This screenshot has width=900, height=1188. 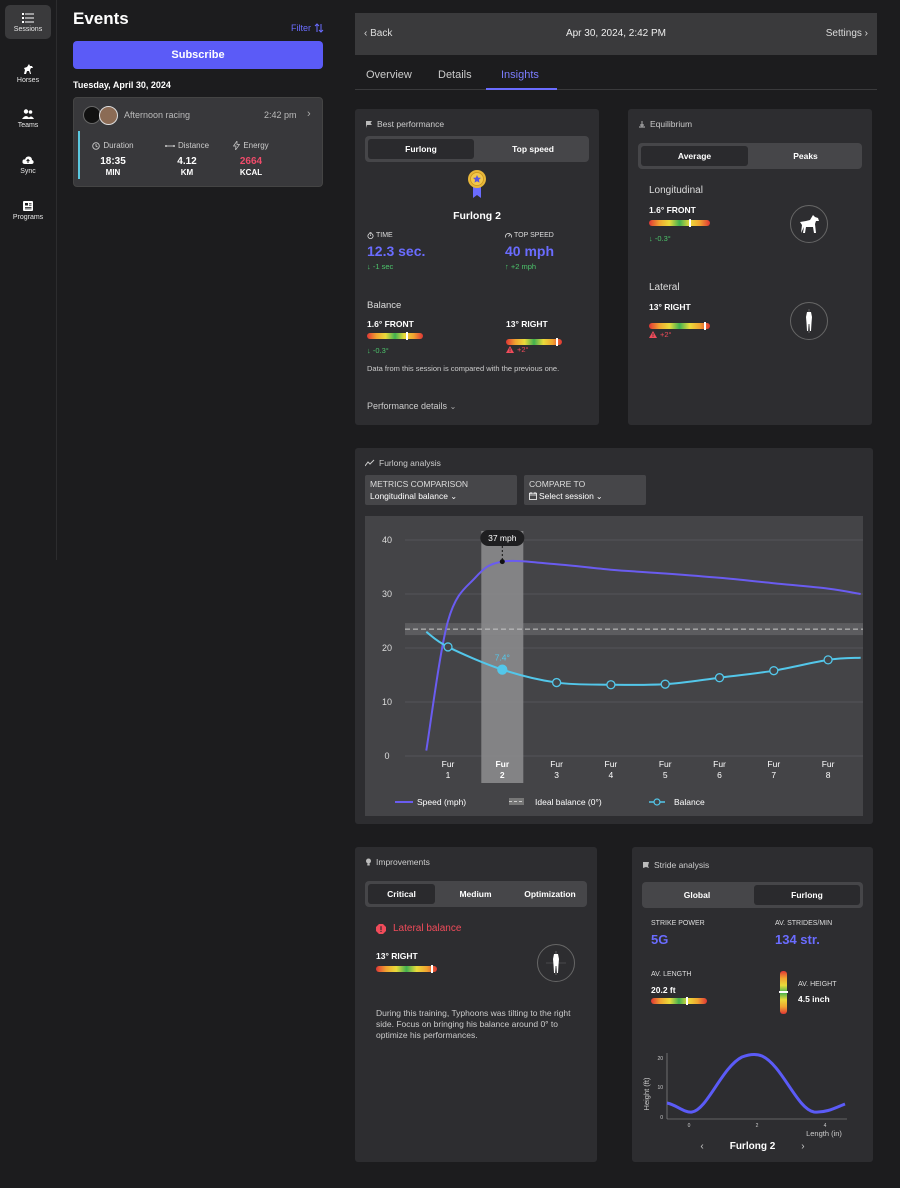 What do you see at coordinates (611, 775) in the screenshot?
I see `x-tick-number: 4` at bounding box center [611, 775].